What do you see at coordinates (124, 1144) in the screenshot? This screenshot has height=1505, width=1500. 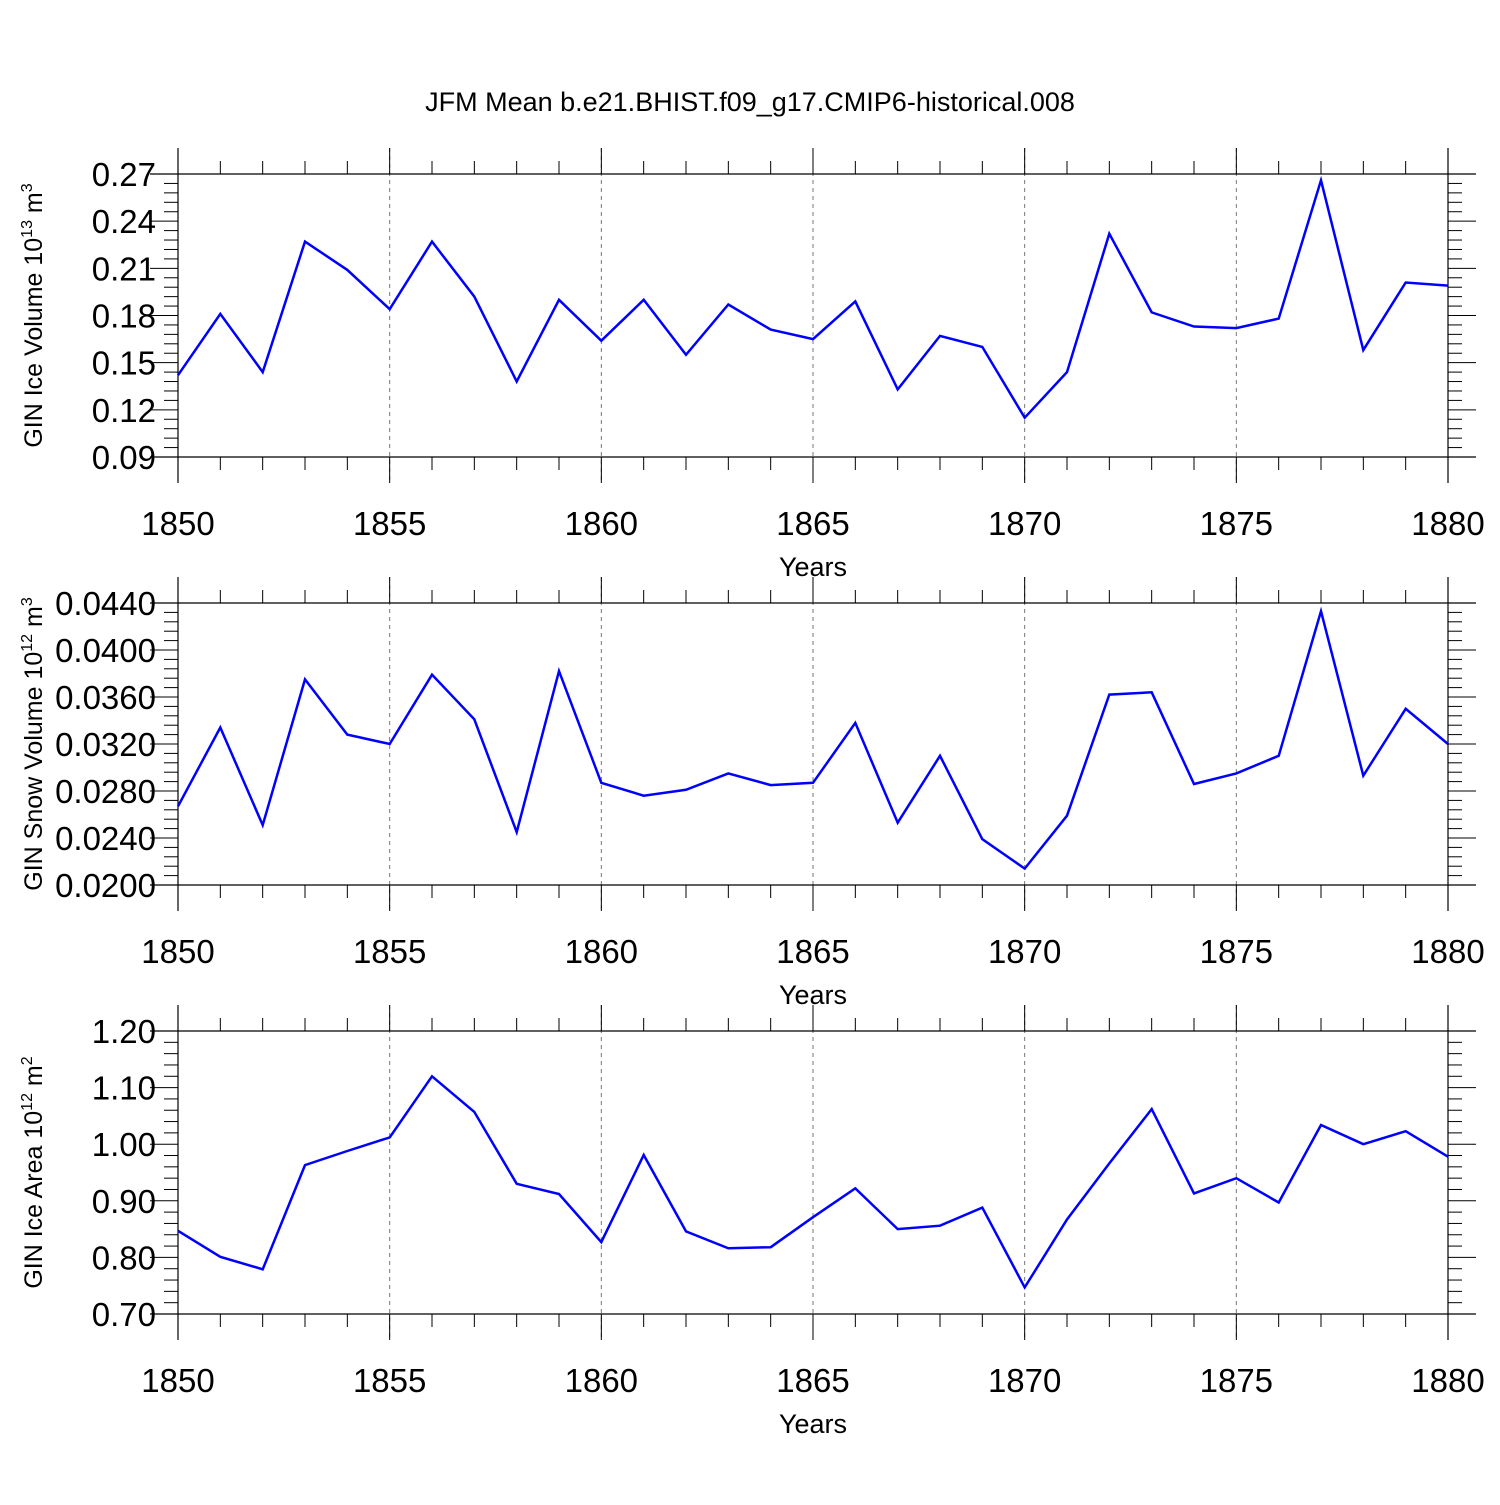 I see `y-tick-label: 1.00` at bounding box center [124, 1144].